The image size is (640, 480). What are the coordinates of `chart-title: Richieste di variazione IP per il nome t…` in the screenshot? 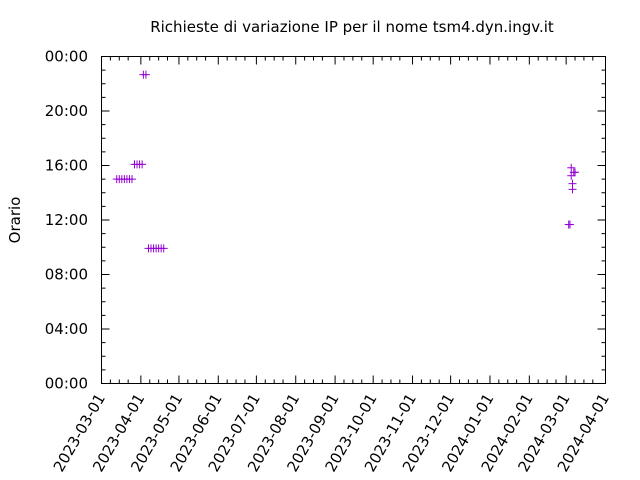 It's located at (352, 27).